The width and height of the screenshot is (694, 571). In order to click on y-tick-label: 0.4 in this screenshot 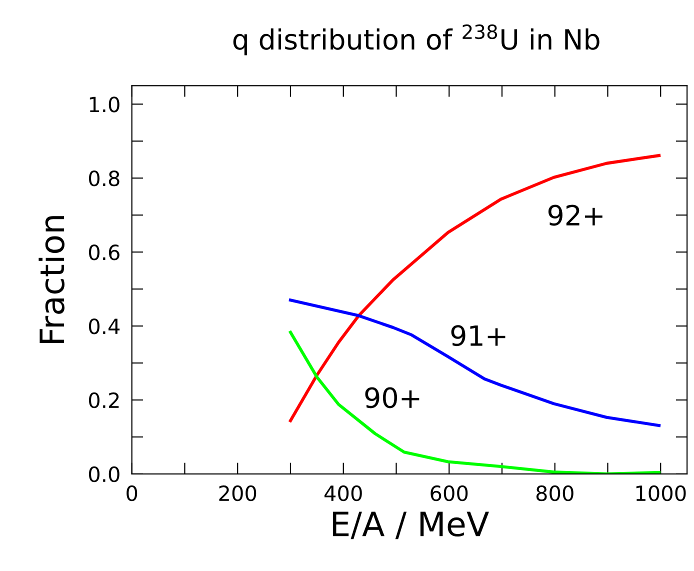, I will do `click(104, 326)`.